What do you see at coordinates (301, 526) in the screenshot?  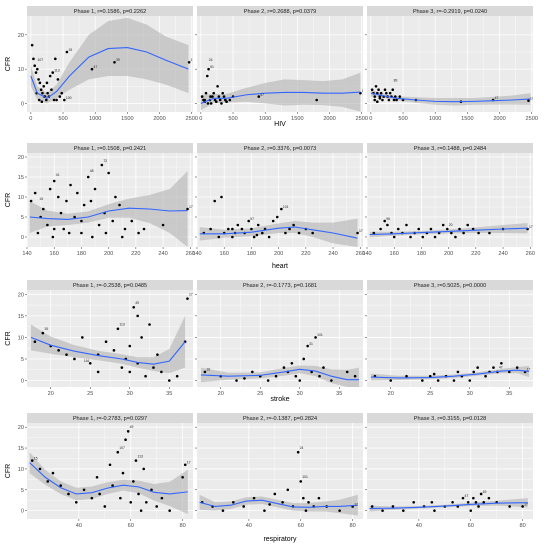 I see `x-tick-label: 60` at bounding box center [301, 526].